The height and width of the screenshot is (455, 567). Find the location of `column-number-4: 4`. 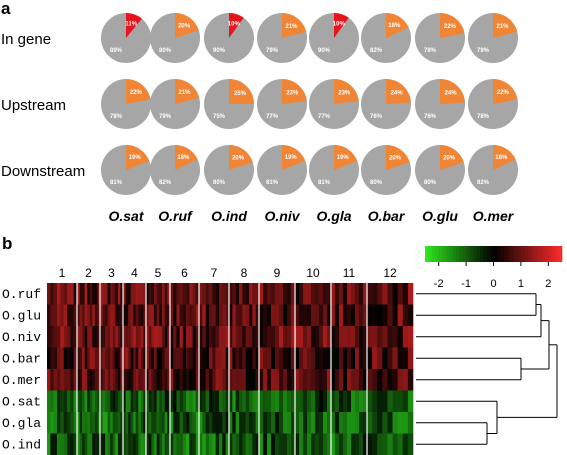

column-number-4: 4 is located at coordinates (134, 273).